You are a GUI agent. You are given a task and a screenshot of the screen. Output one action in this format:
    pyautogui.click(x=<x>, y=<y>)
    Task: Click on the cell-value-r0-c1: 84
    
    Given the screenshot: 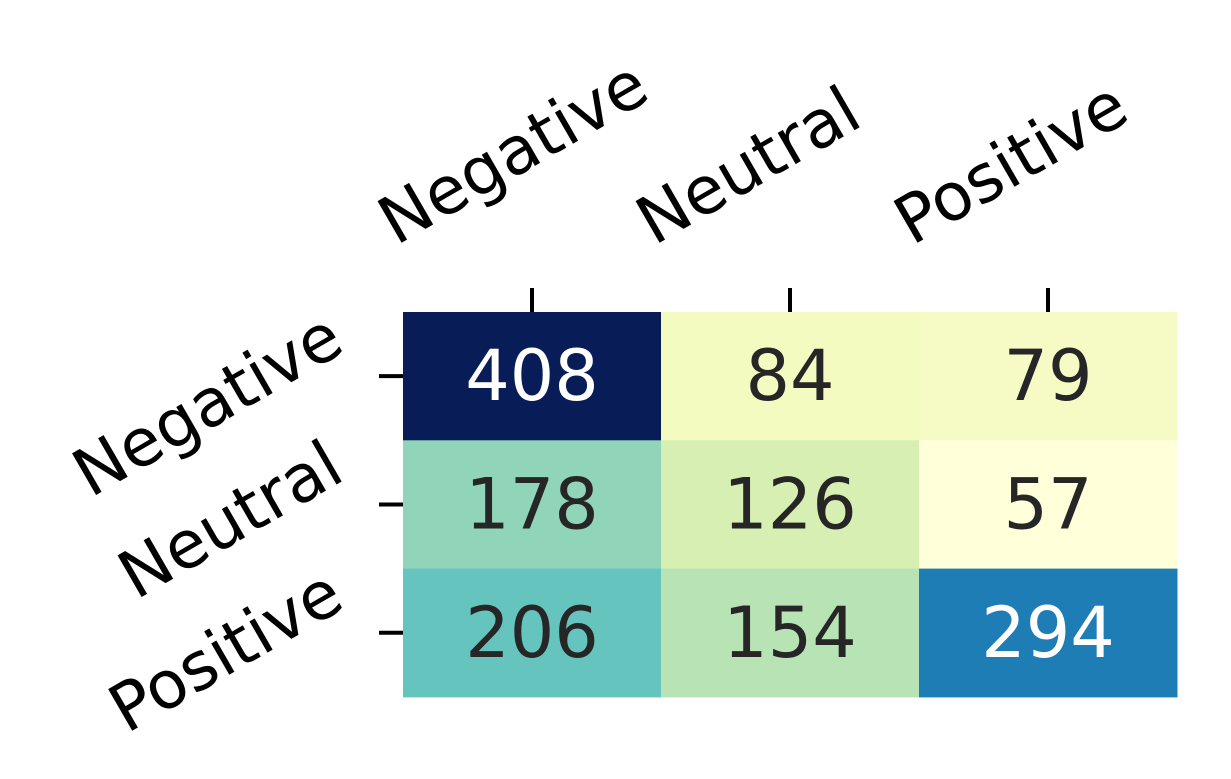 What is the action you would take?
    pyautogui.click(x=789, y=376)
    